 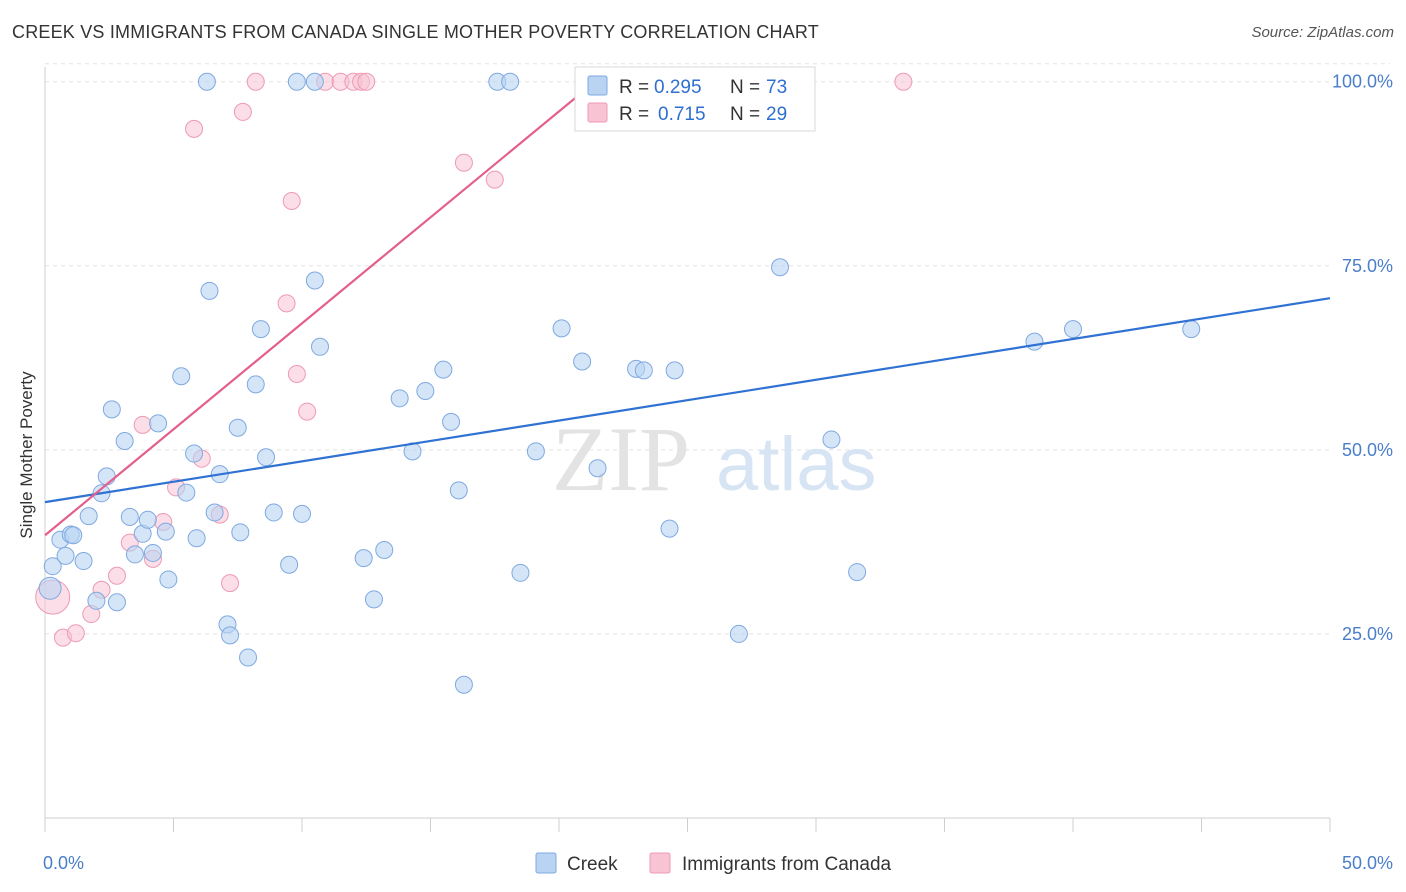 I want to click on legend-r-value-canada: 0.715, so click(x=682, y=114).